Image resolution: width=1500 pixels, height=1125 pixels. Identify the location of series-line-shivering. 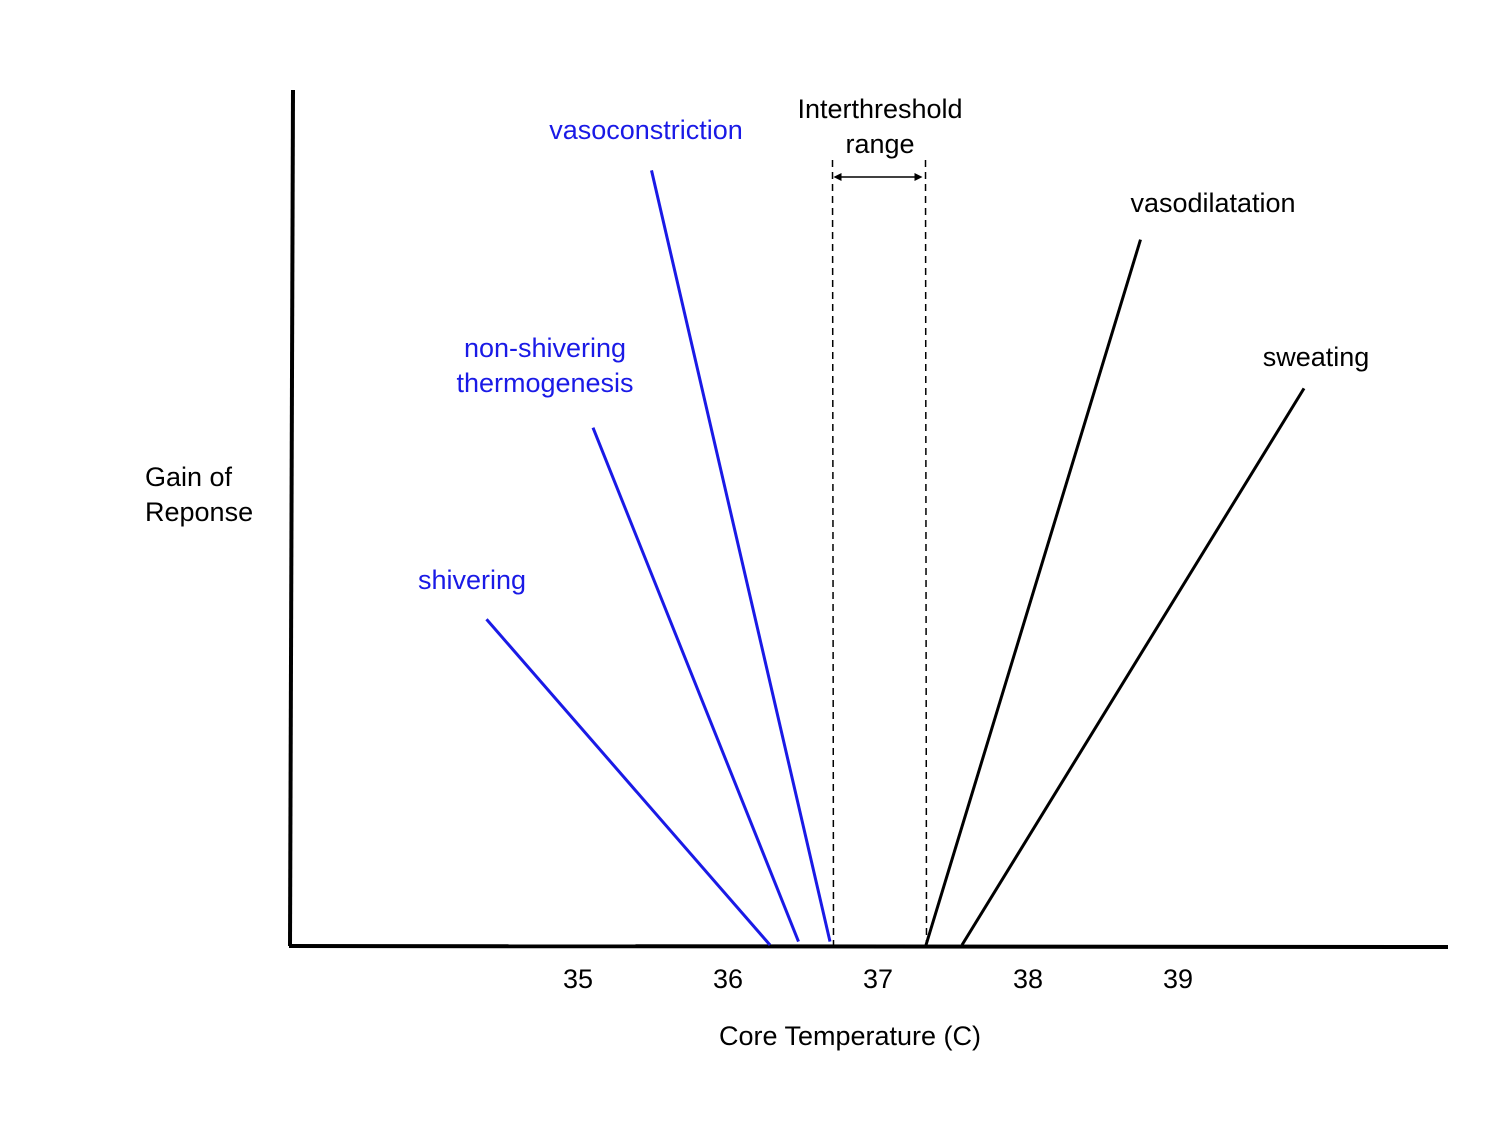
(628, 782).